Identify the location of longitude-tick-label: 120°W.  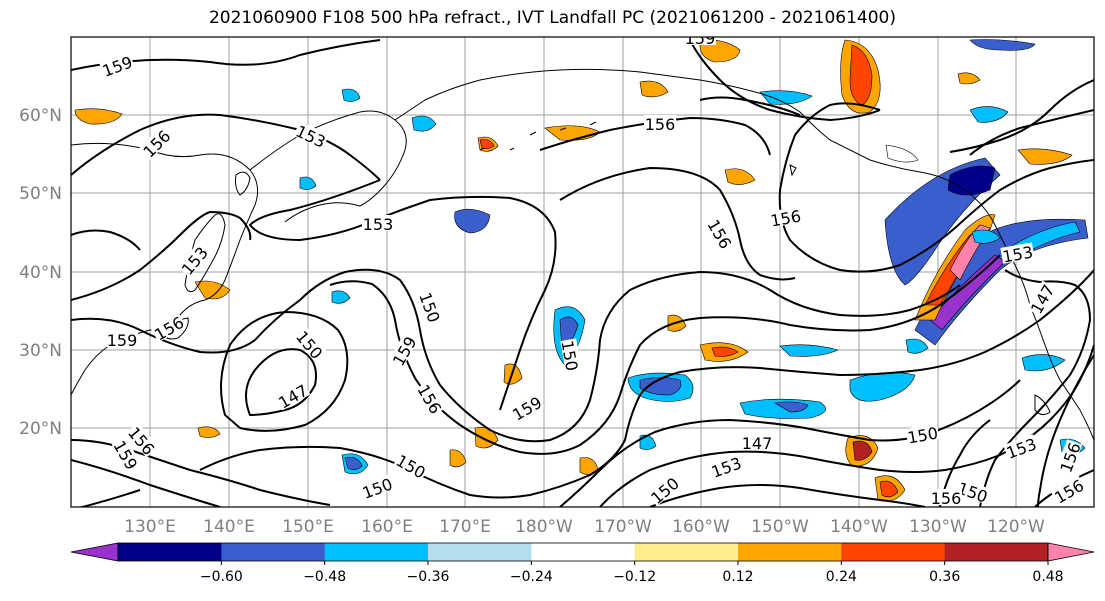
(1016, 527).